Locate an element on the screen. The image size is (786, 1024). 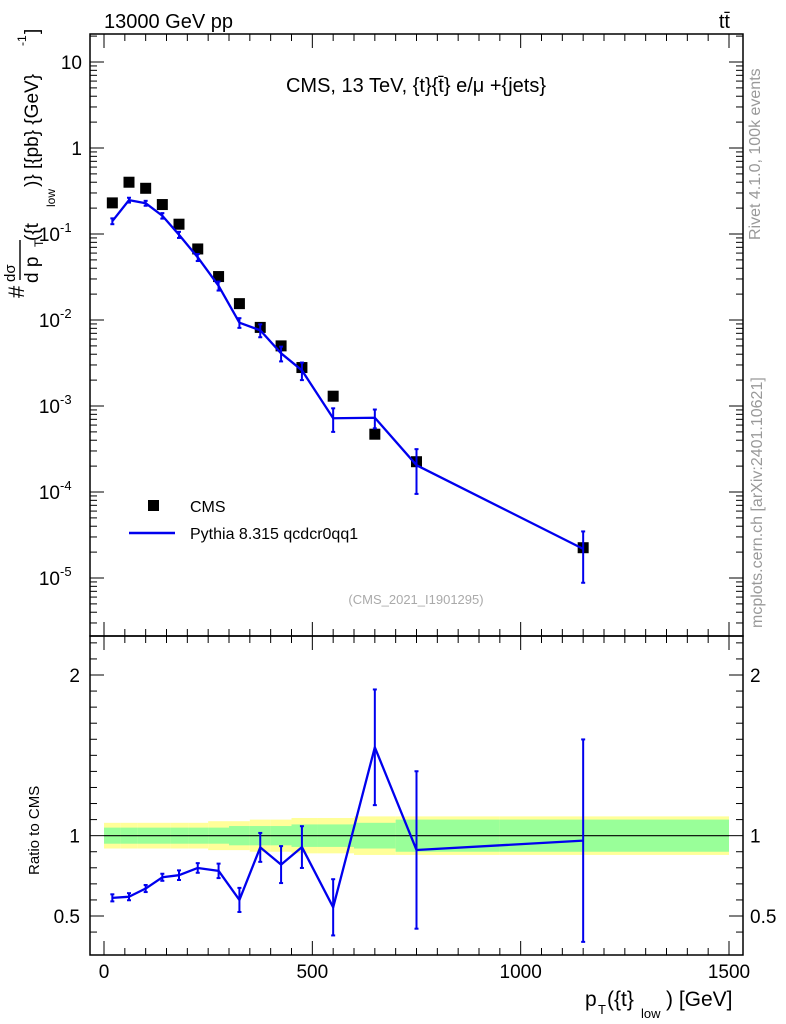
ratio-y-tick-label-right: 0.5 is located at coordinates (763, 917).